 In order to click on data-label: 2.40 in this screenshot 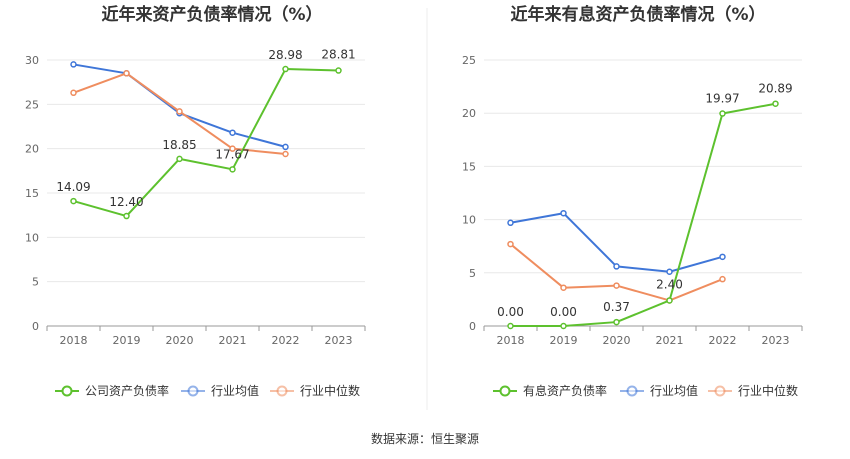, I will do `click(669, 284)`.